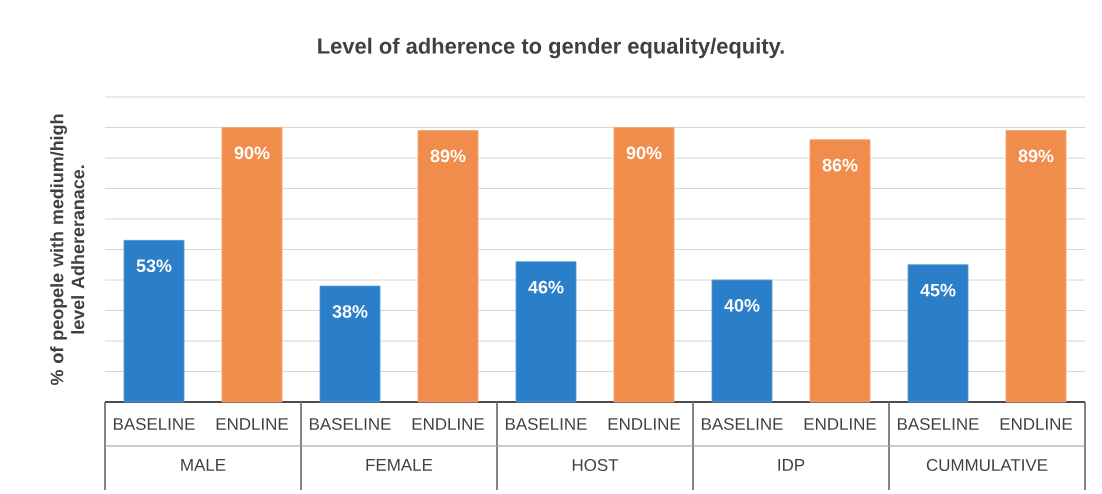 The image size is (1102, 494). I want to click on data-label: 45%, so click(938, 290).